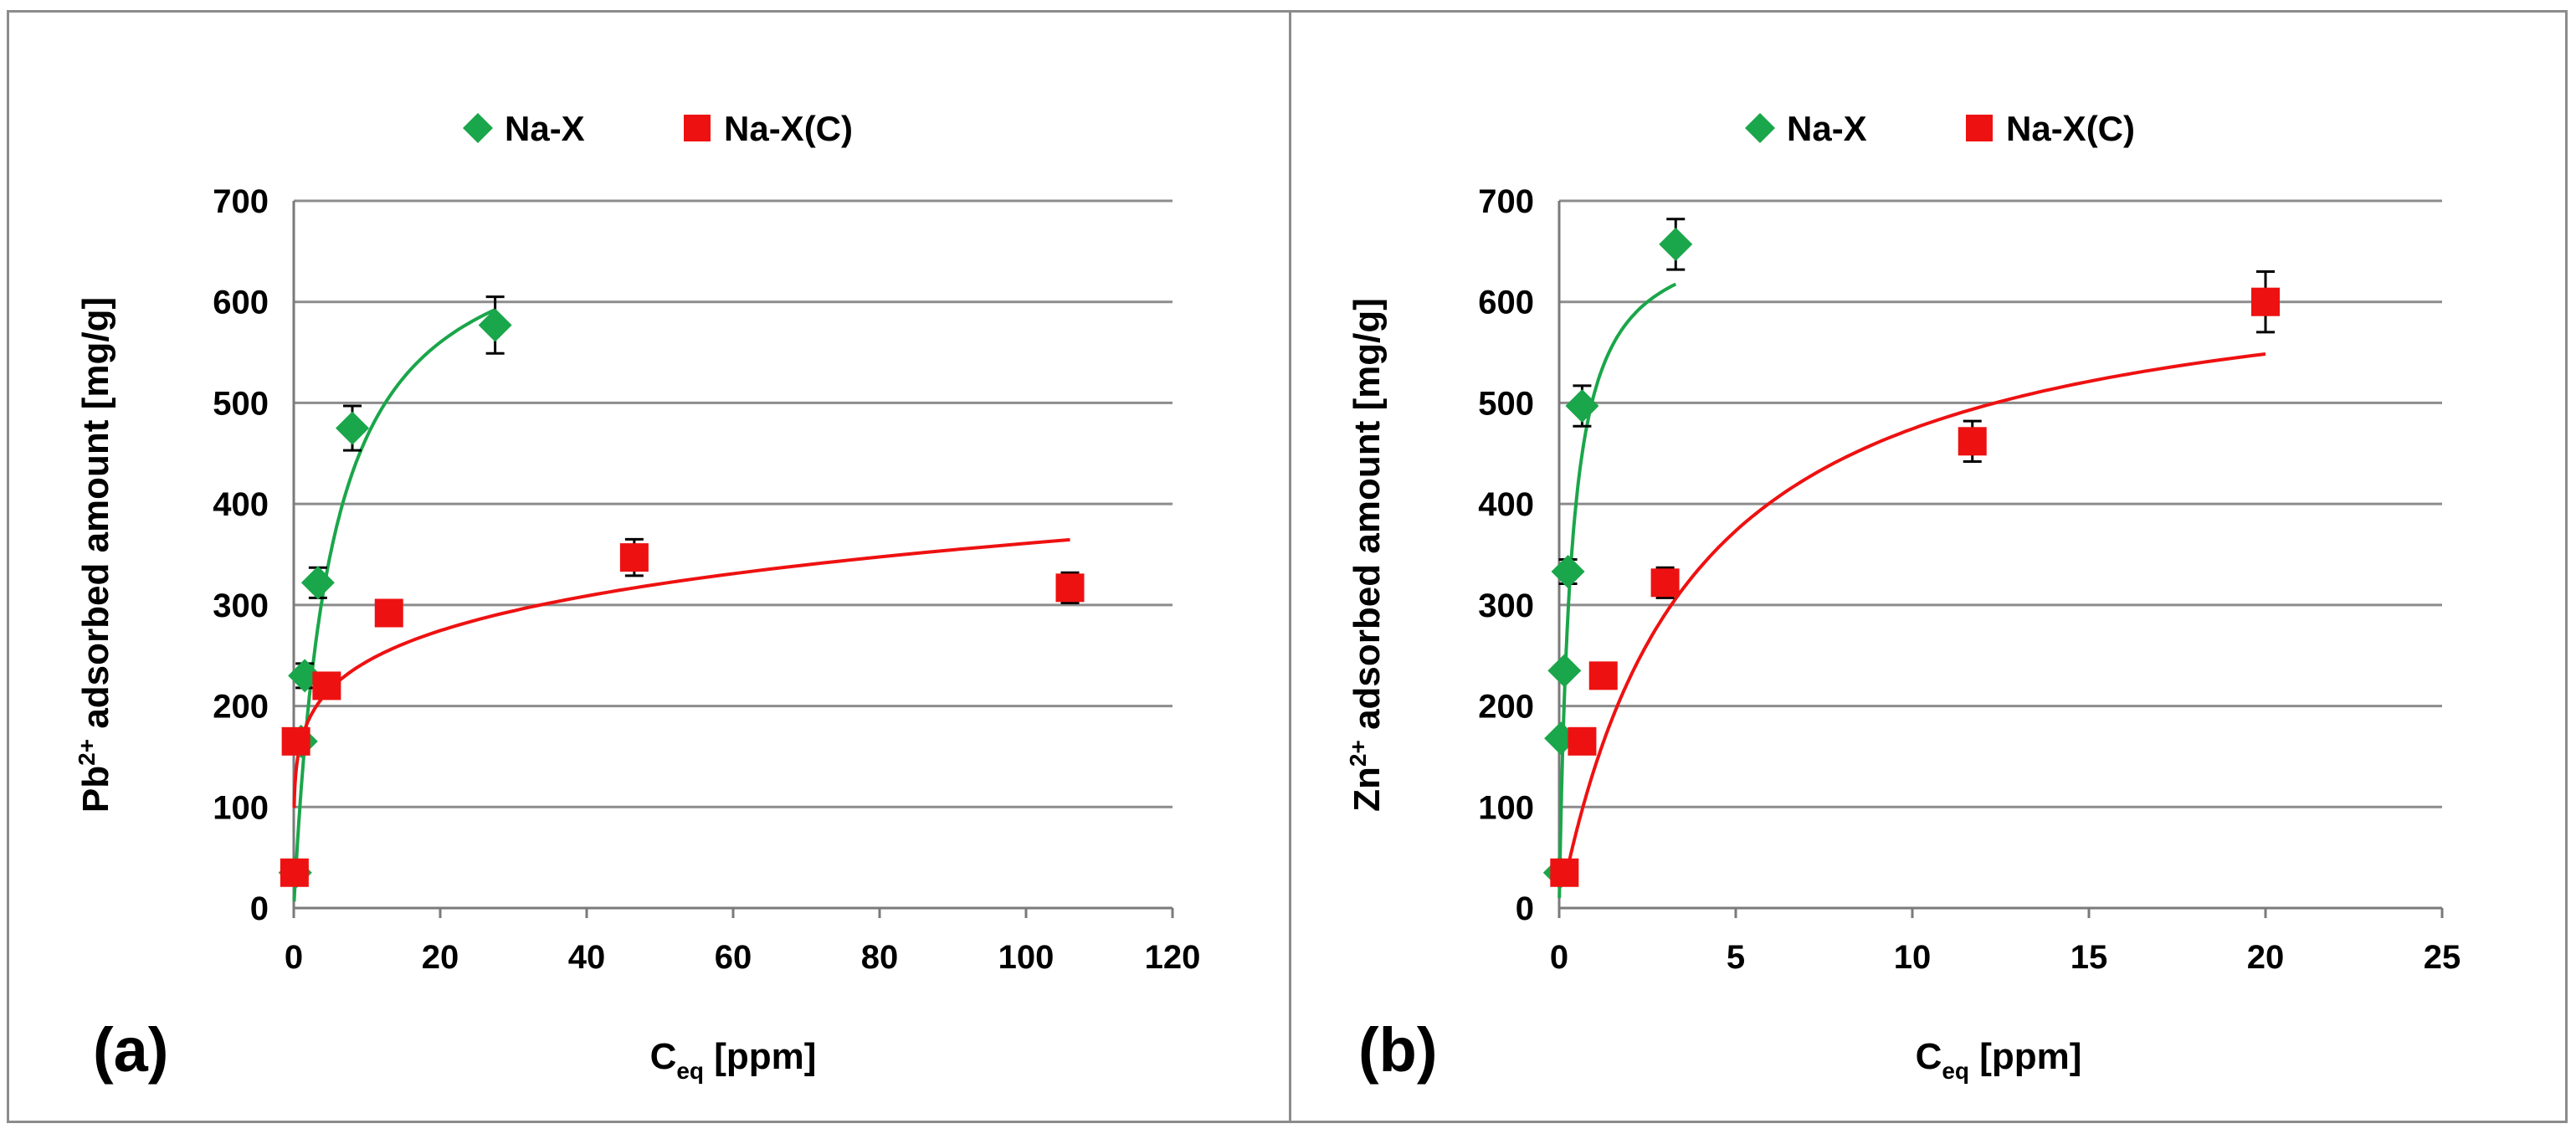 The width and height of the screenshot is (2576, 1134). I want to click on panel-label: (a), so click(130, 1050).